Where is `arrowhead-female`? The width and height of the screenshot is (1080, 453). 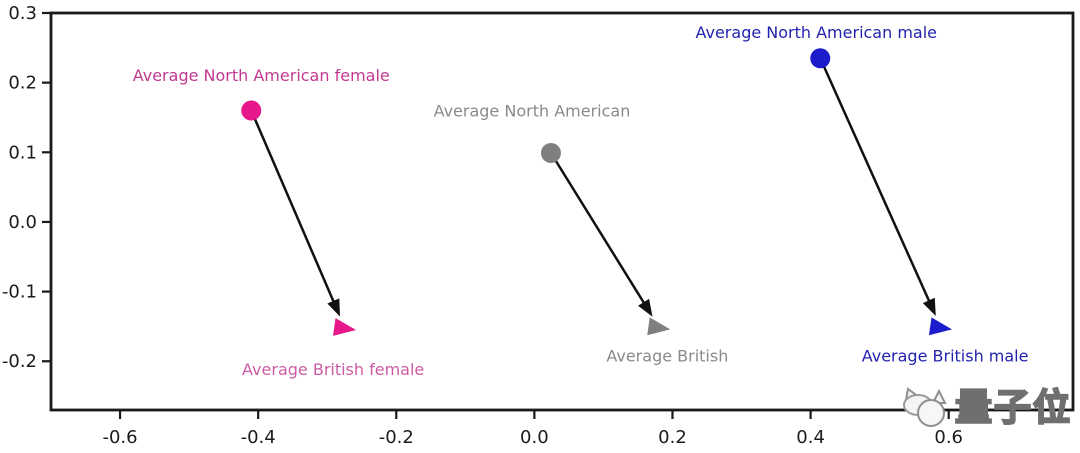
arrowhead-female is located at coordinates (334, 307).